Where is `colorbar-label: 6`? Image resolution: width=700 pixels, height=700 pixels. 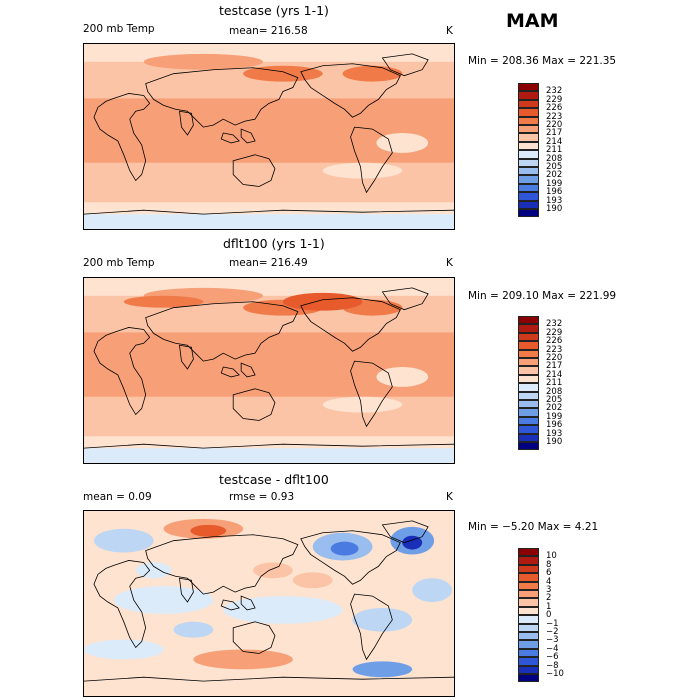
colorbar-label: 6 is located at coordinates (549, 573).